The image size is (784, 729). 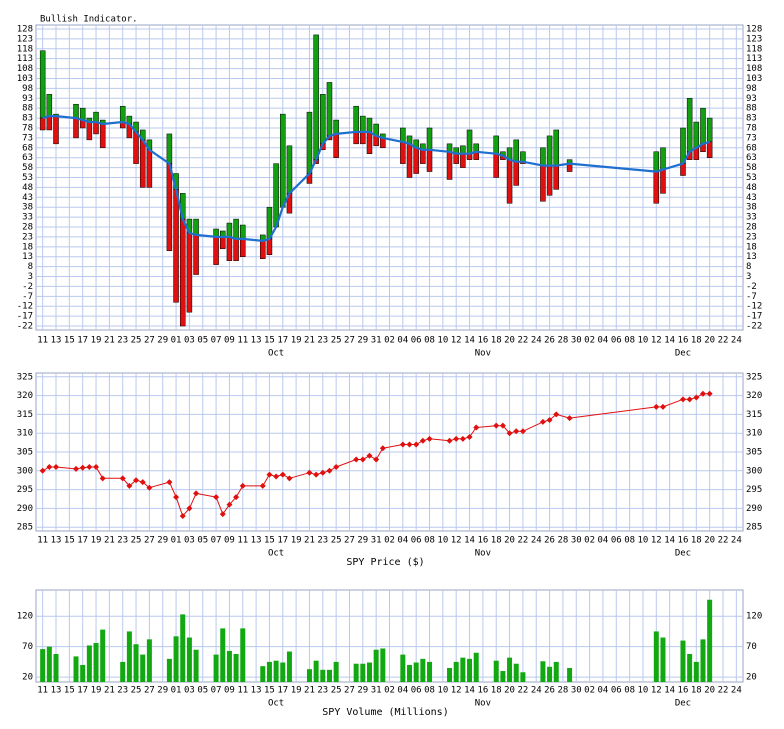 What do you see at coordinates (751, 138) in the screenshot?
I see `y-tick-label-right: 73` at bounding box center [751, 138].